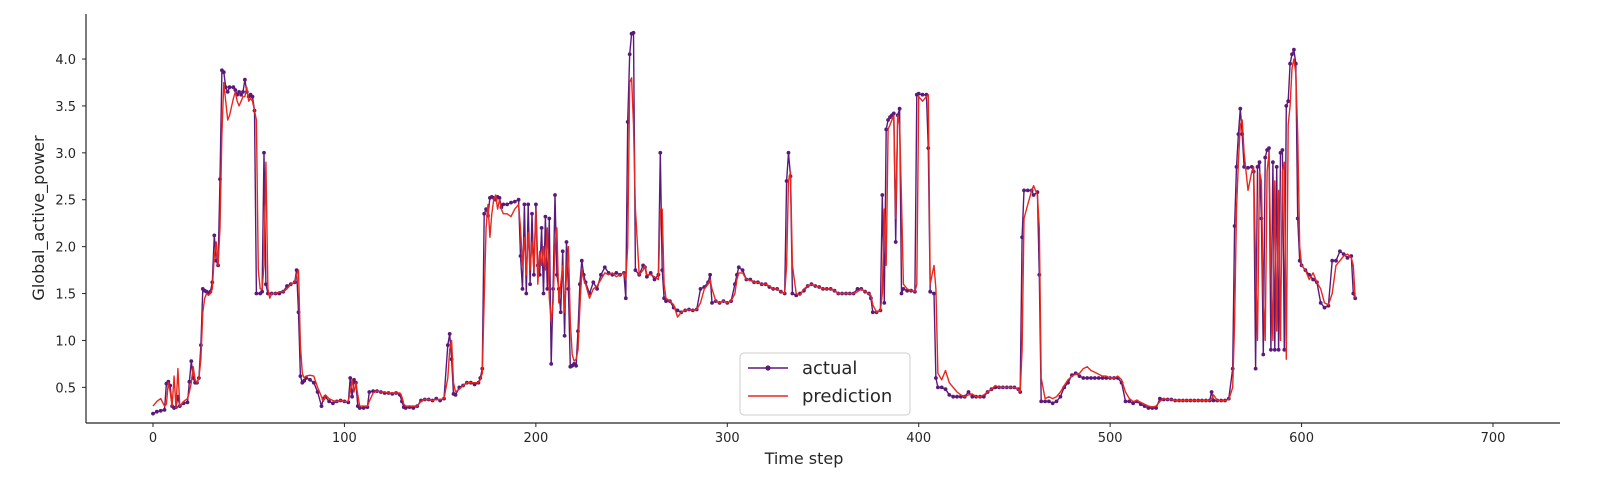 The height and width of the screenshot is (486, 1602). I want to click on y-tick-labels: 0.5 1.0 1.5 2.0 2.5 3.0 3.5 4.0, so click(70, 224).